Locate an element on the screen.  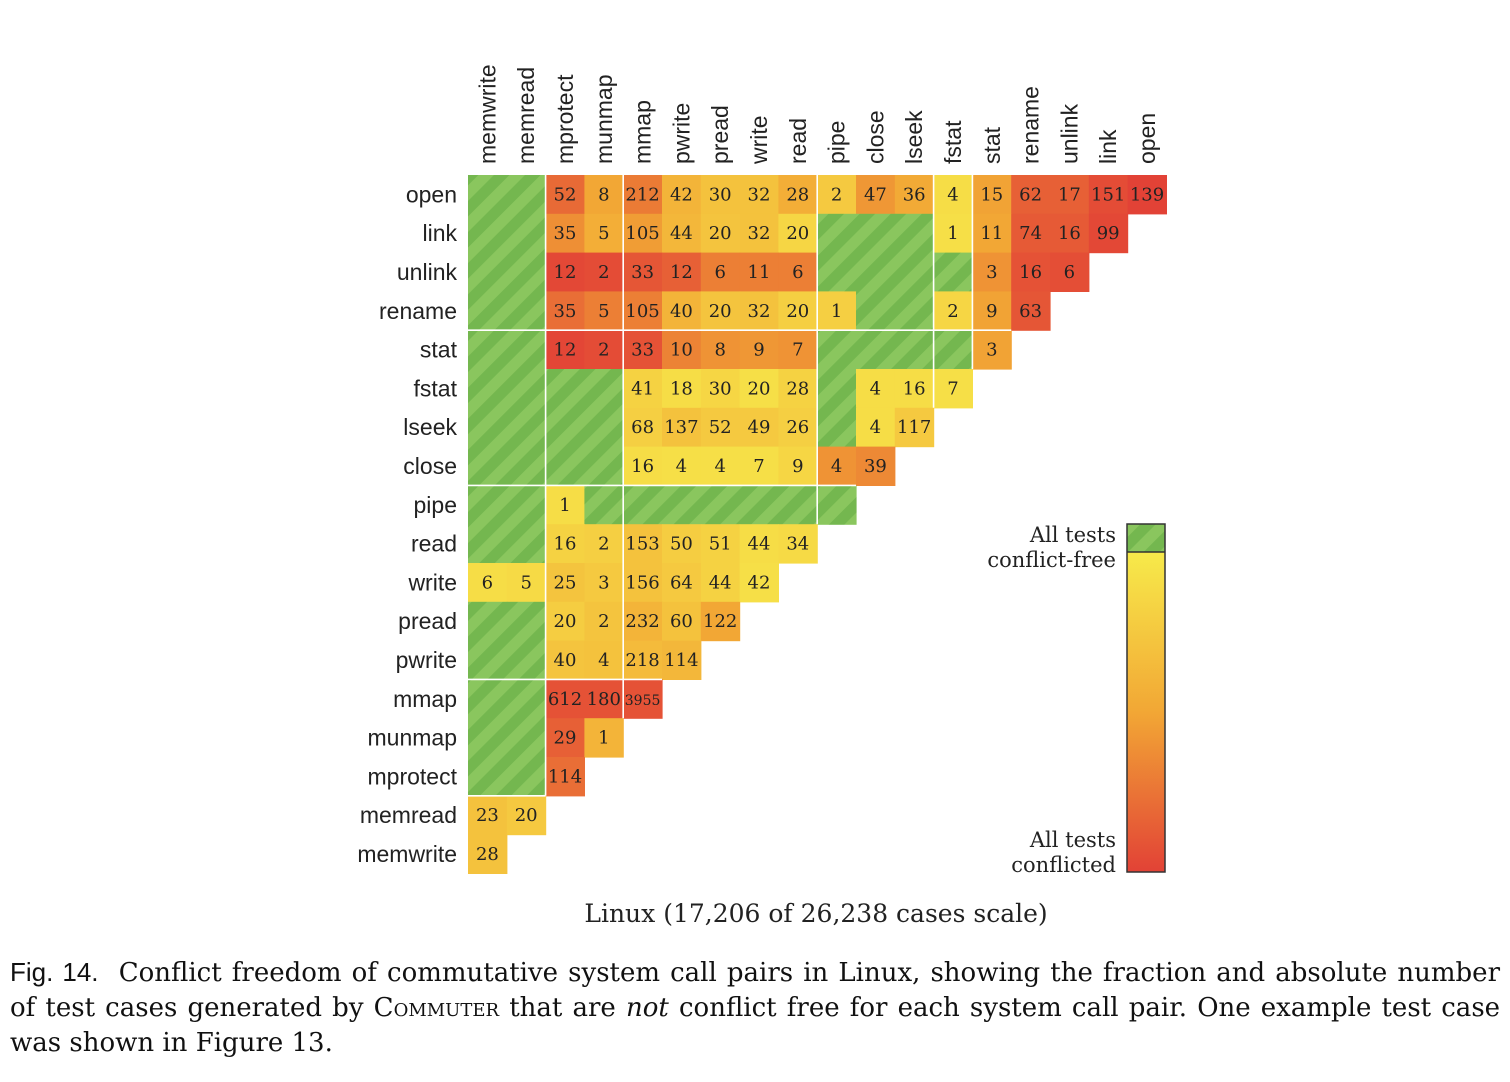
cell-close-munmap is located at coordinates (604, 466).